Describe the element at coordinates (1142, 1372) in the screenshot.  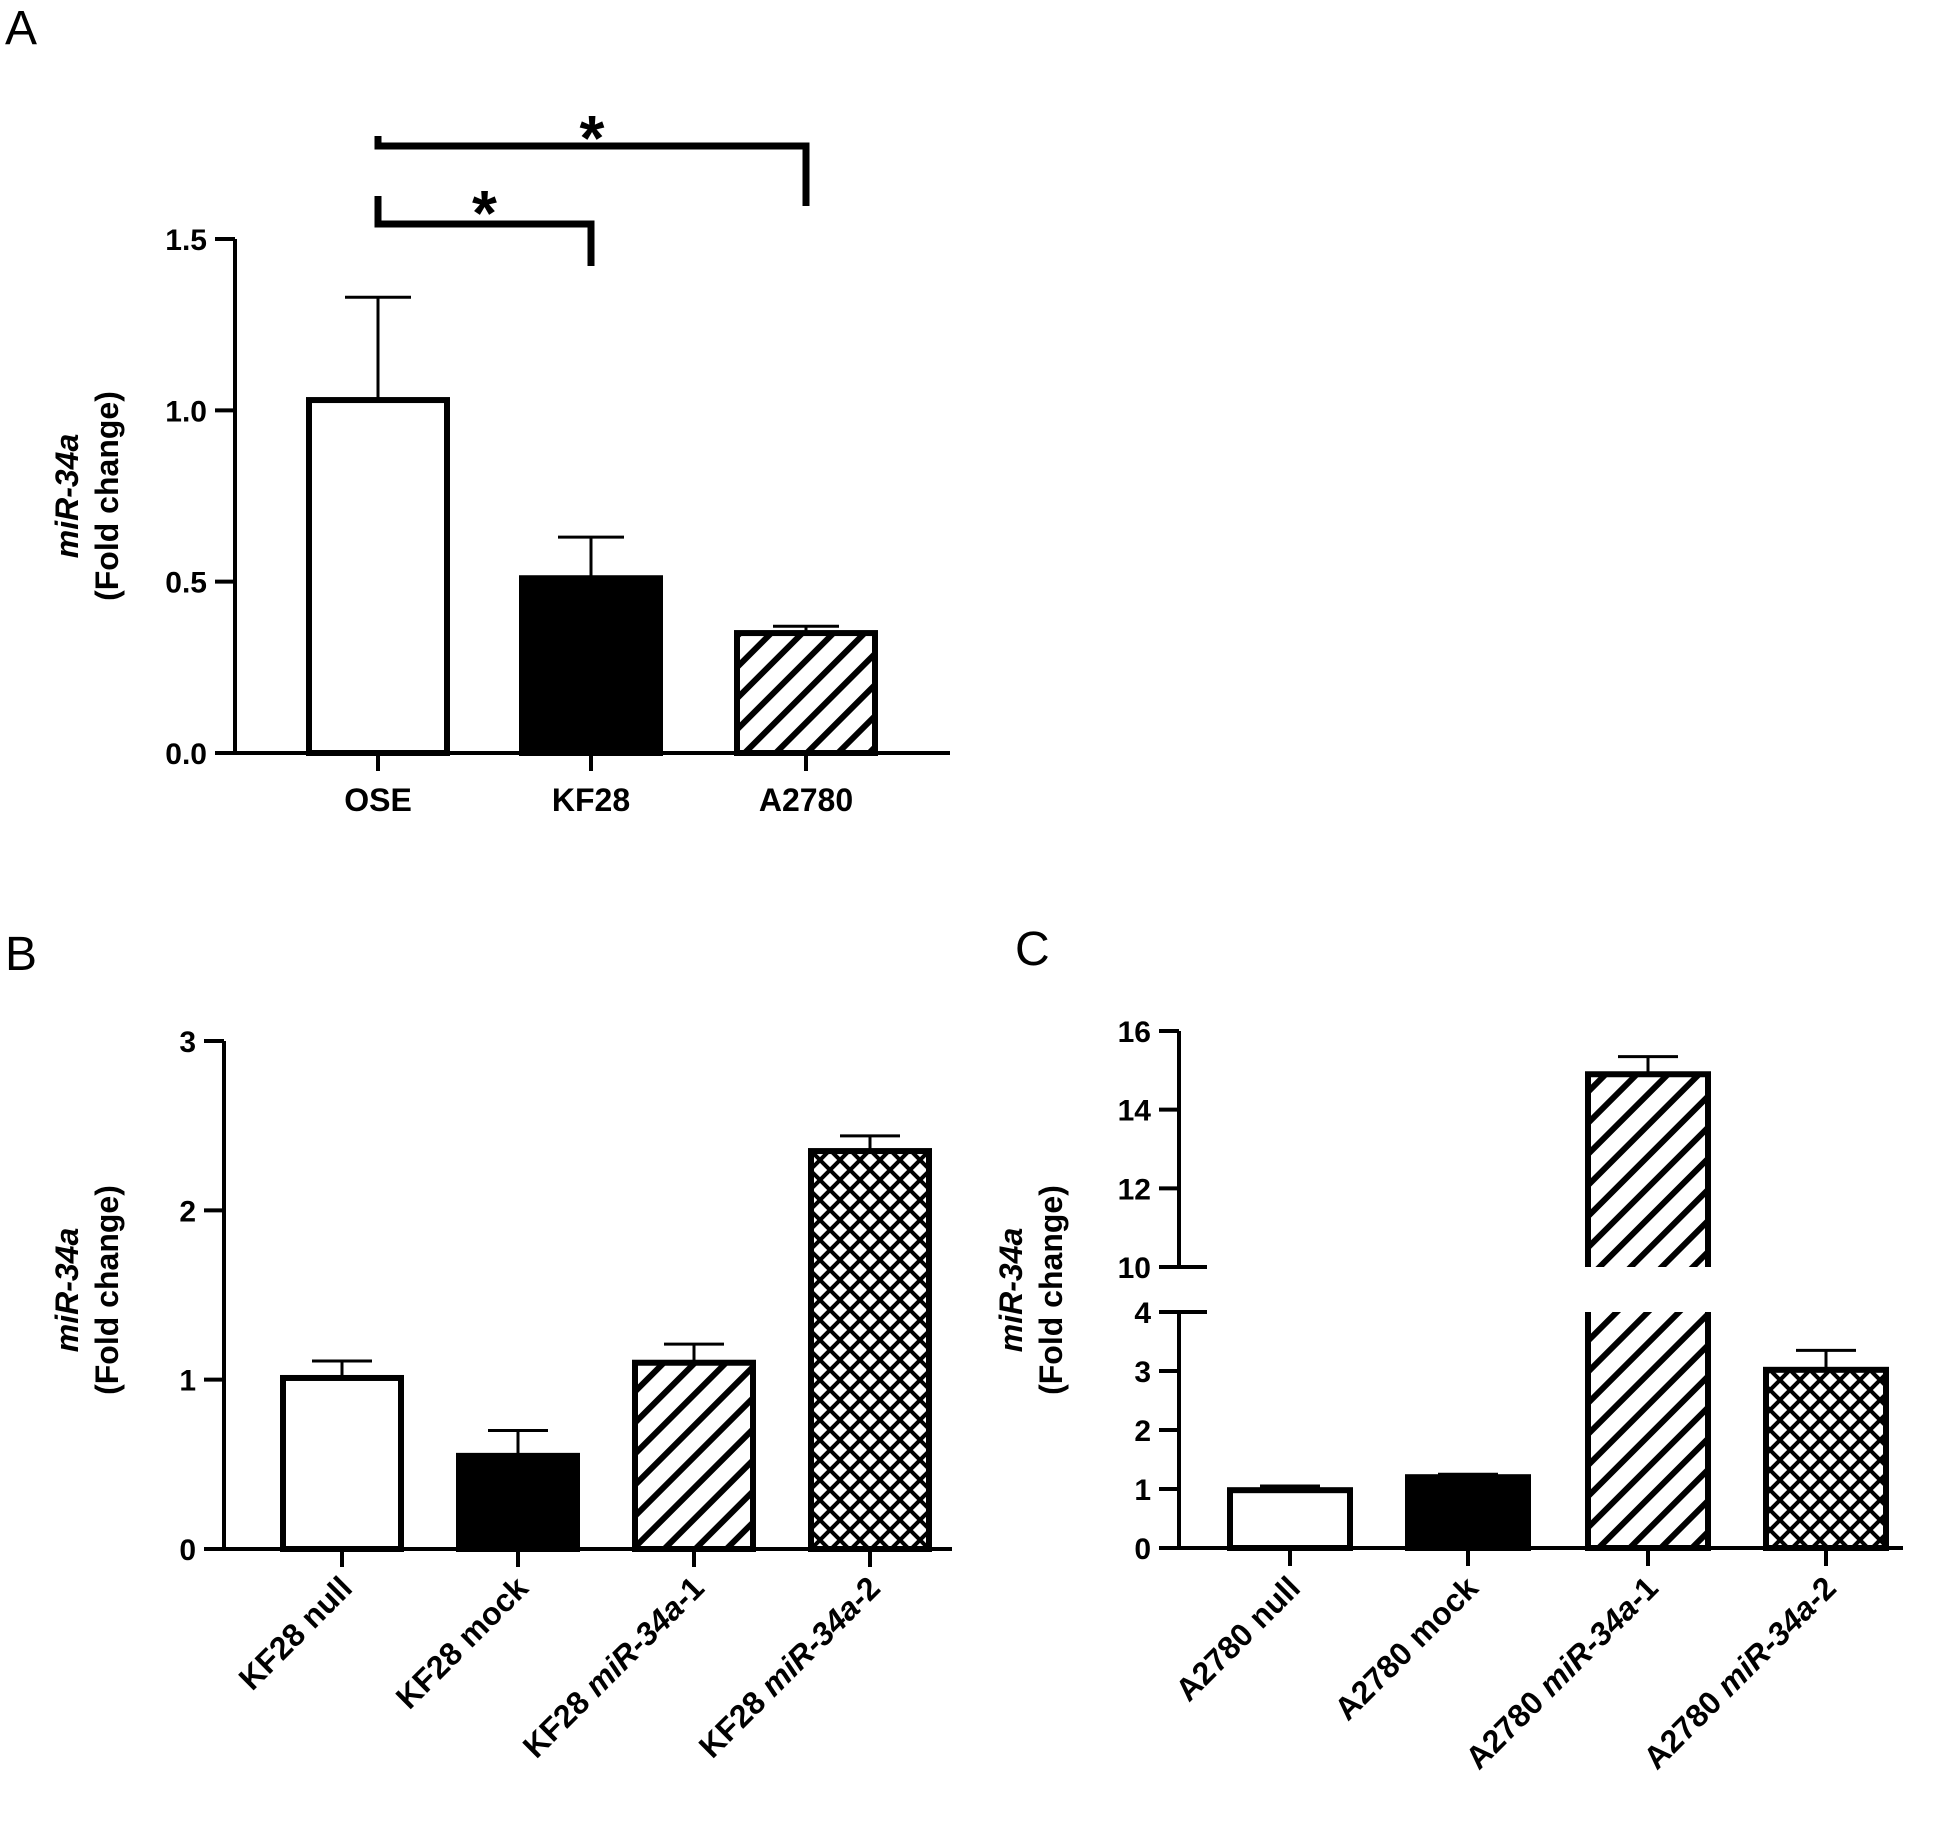
I see `c-y-tick-label: 3` at that location.